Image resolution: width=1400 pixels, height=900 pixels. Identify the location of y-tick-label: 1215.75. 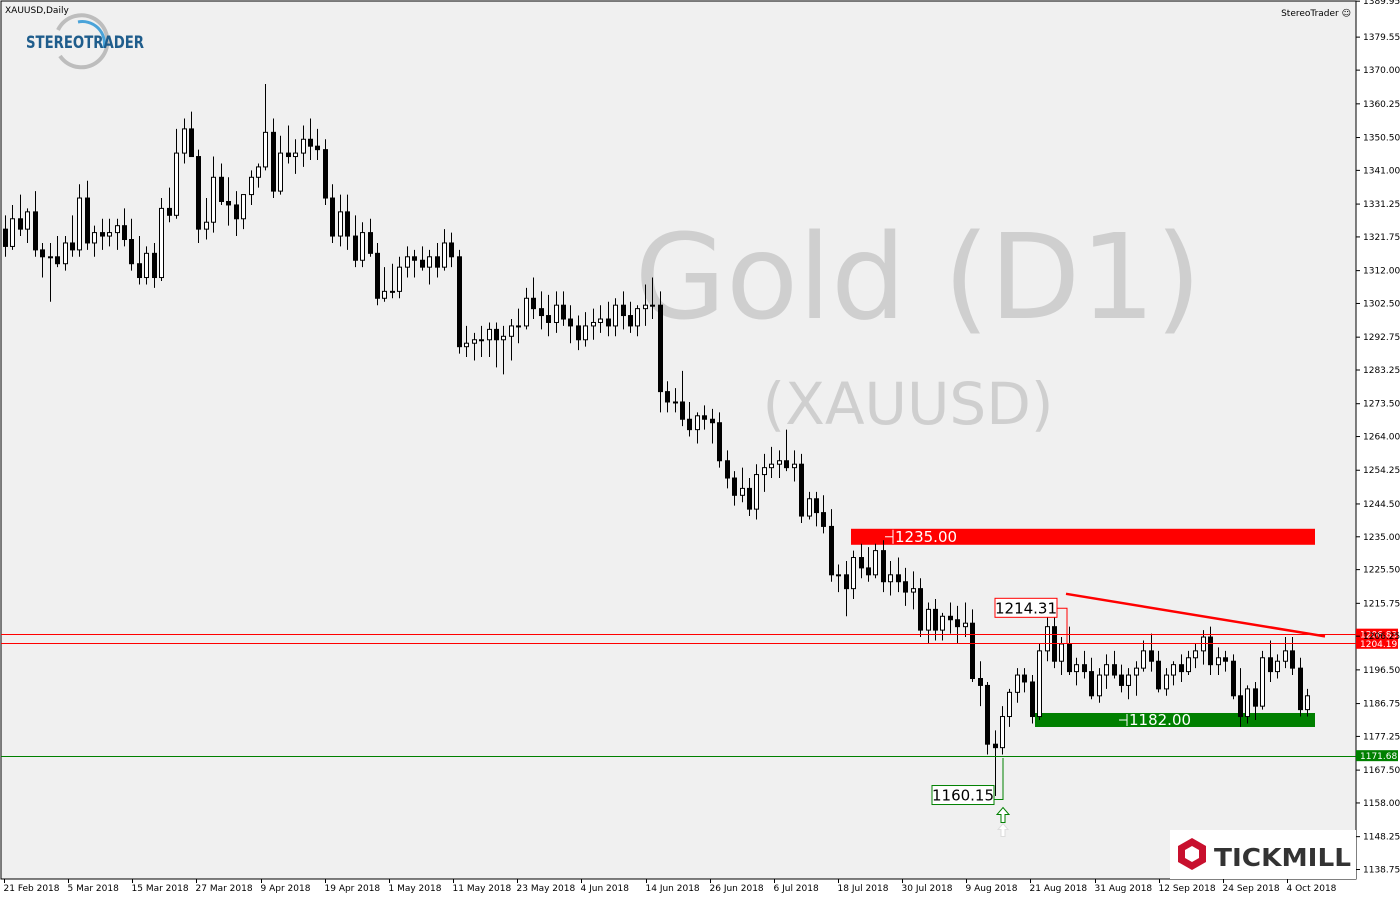
(1381, 604).